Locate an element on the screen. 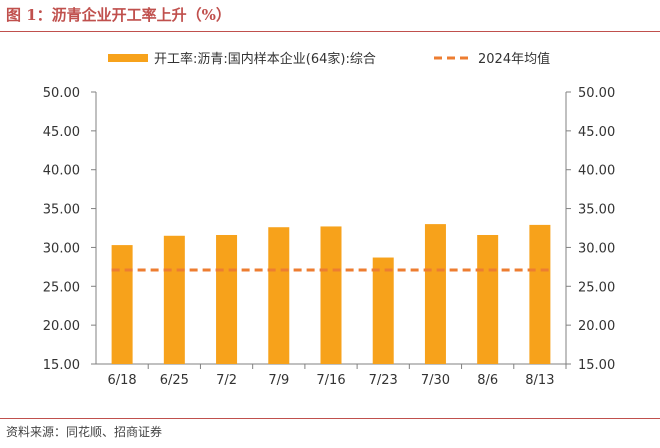  bottom-rule is located at coordinates (330, 418).